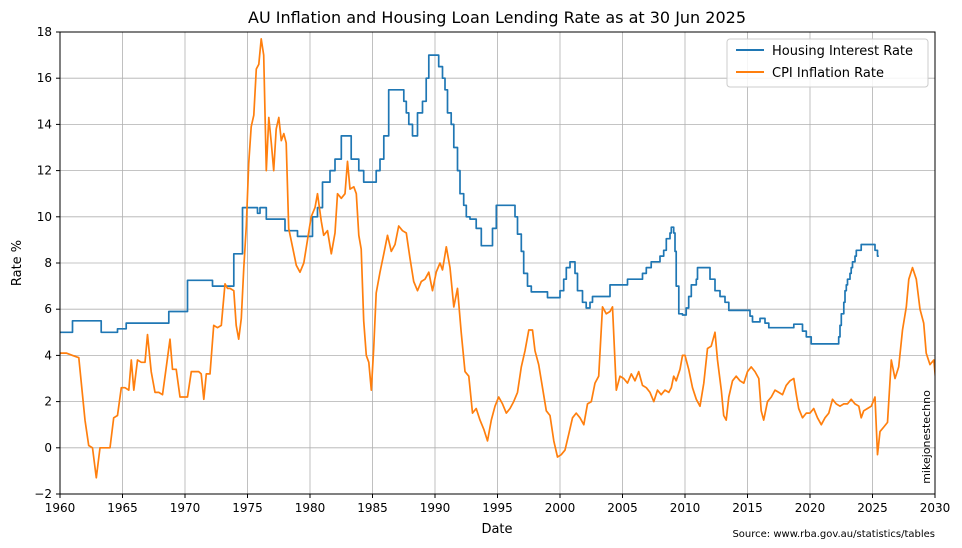  Describe the element at coordinates (842, 51) in the screenshot. I see `legend-label-housing: Housing Interest Rate` at that location.